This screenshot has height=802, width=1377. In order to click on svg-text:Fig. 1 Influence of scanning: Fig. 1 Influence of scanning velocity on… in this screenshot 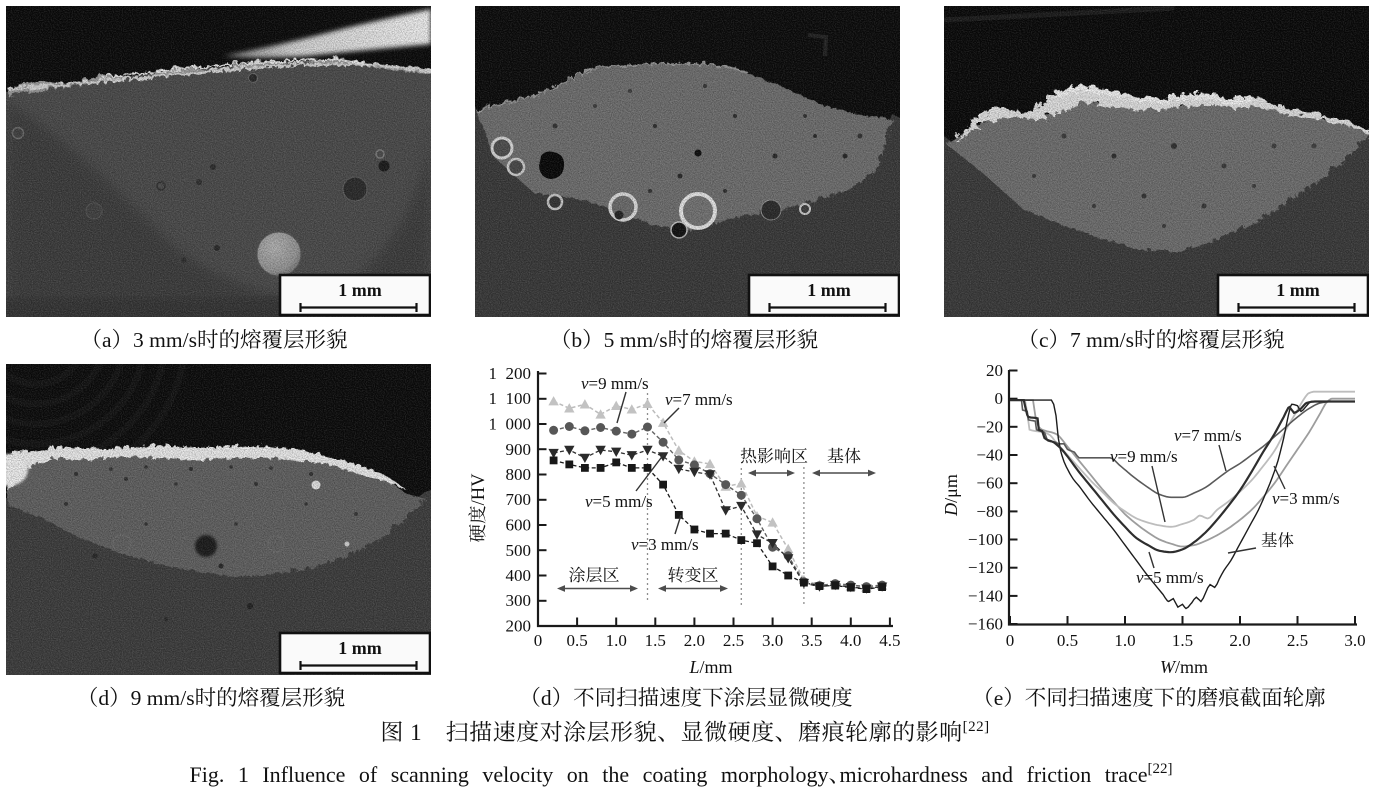, I will do `click(680, 773)`.